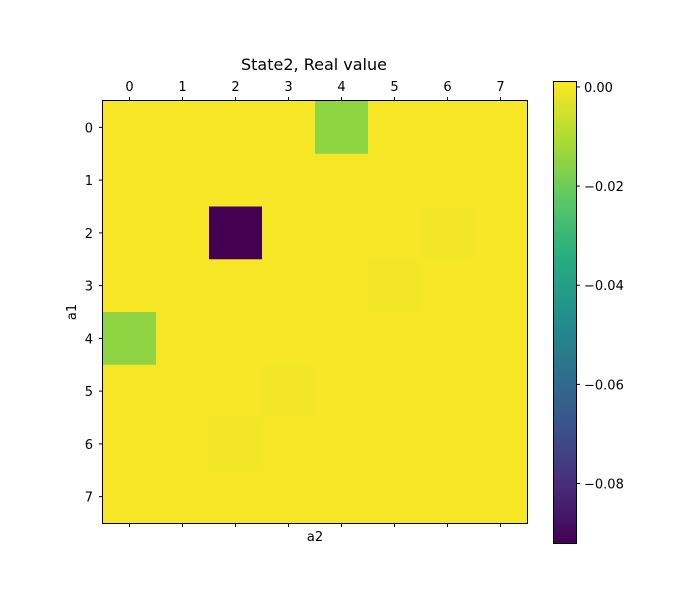 This screenshot has height=597, width=684. Describe the element at coordinates (395, 128) in the screenshot. I see `heatmap-cell-r0-c5` at that location.